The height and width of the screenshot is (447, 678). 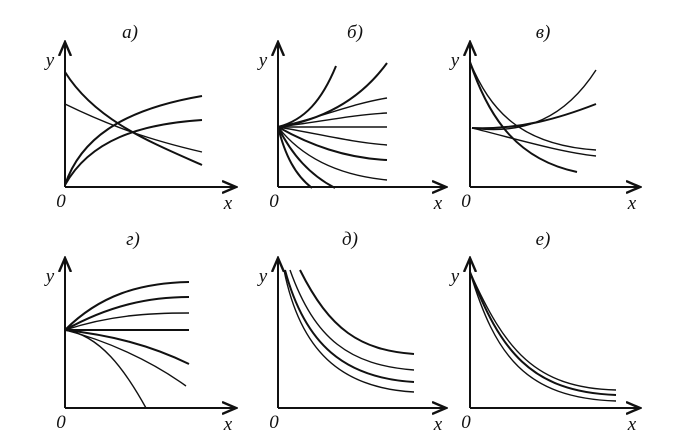 I want to click on panel-label: б), so click(x=355, y=32).